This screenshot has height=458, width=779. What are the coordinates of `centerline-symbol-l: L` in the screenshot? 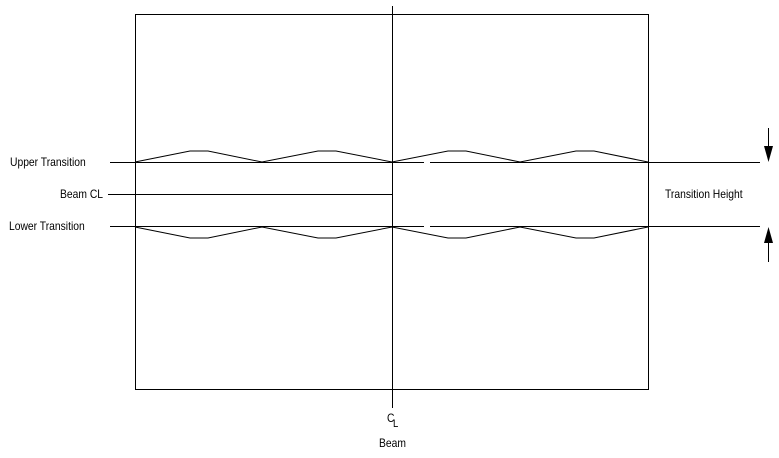 It's located at (396, 424).